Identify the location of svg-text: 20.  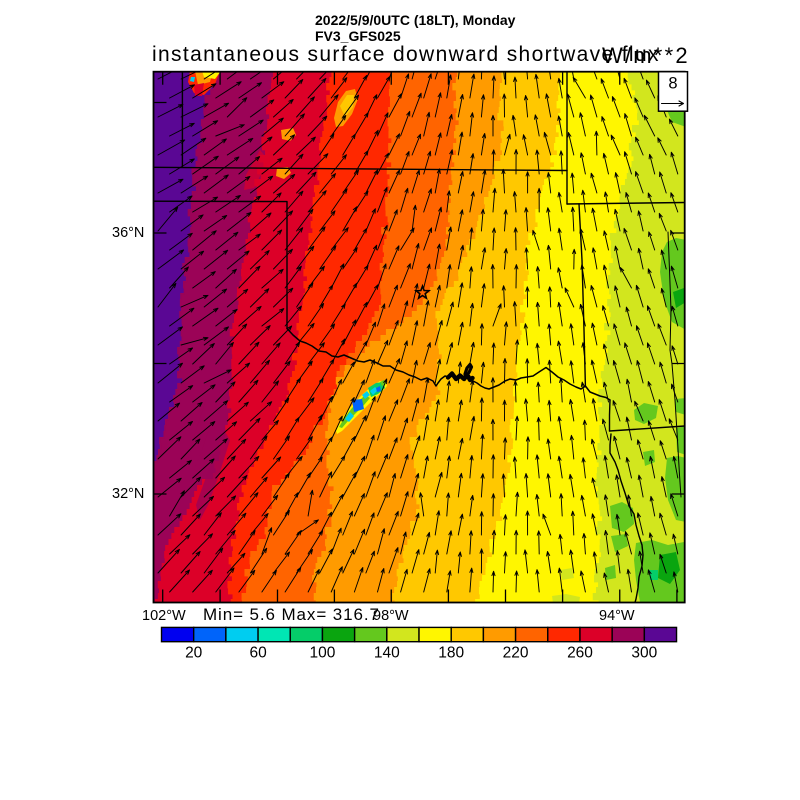
(194, 653).